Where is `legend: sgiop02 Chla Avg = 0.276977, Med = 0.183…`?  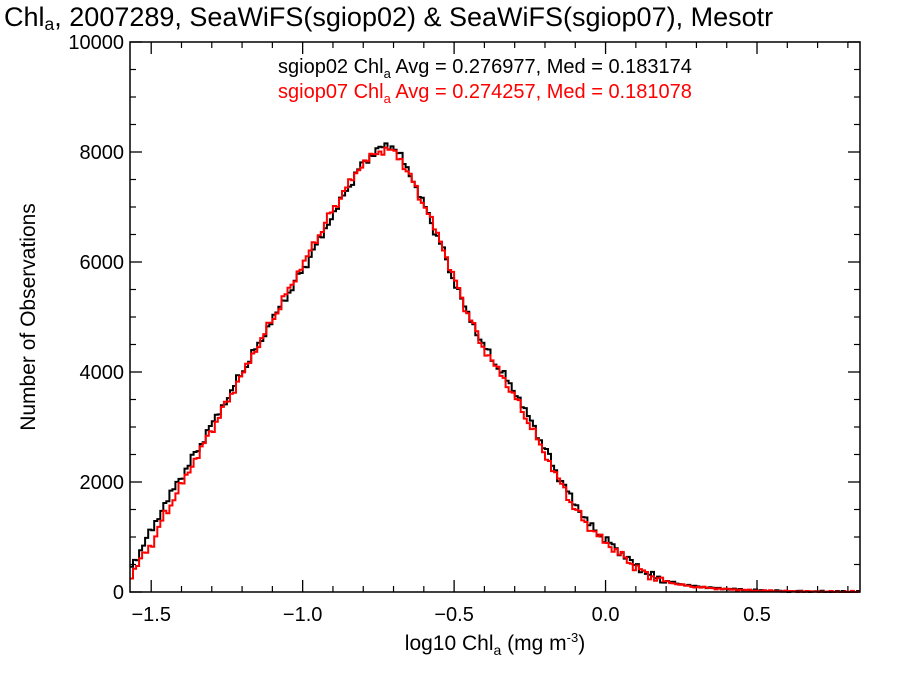 legend: sgiop02 Chla Avg = 0.276977, Med = 0.183… is located at coordinates (485, 81).